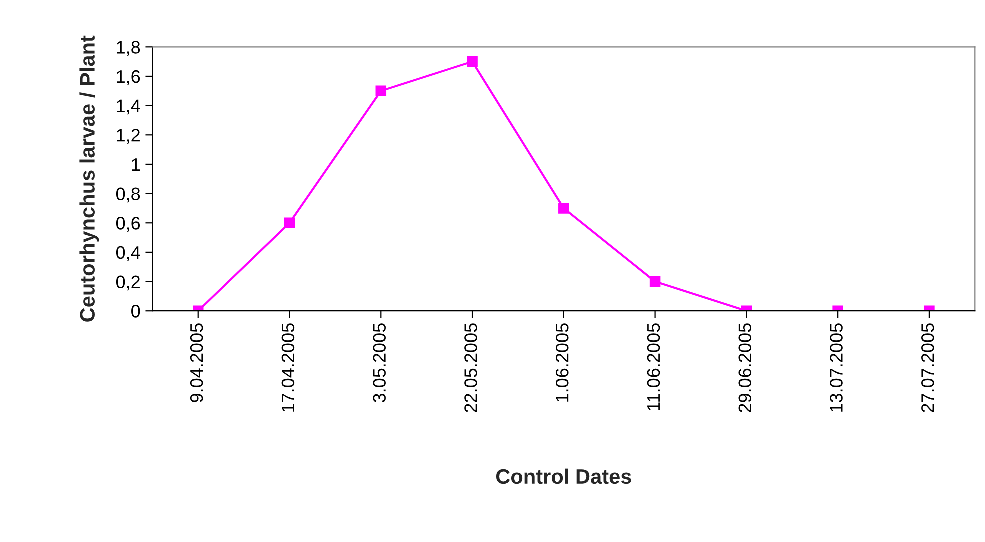  Describe the element at coordinates (128, 78) in the screenshot. I see `y-tick-label: 1,6` at that location.